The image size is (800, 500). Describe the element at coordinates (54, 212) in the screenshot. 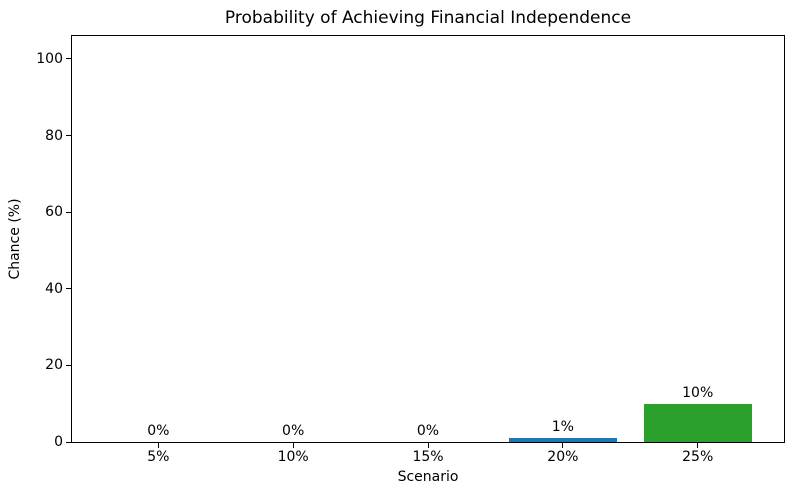

I see `y-tick-label: 60` at that location.